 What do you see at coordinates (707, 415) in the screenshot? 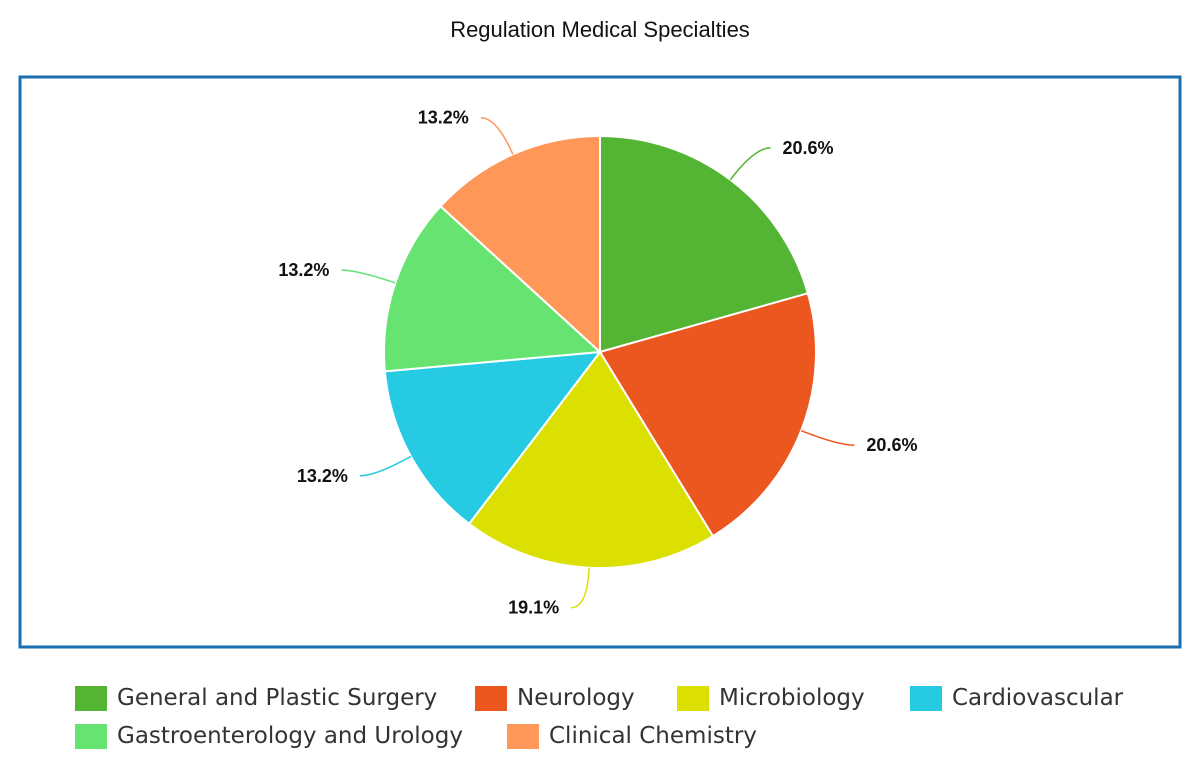
I see `pie-slice-neurology` at bounding box center [707, 415].